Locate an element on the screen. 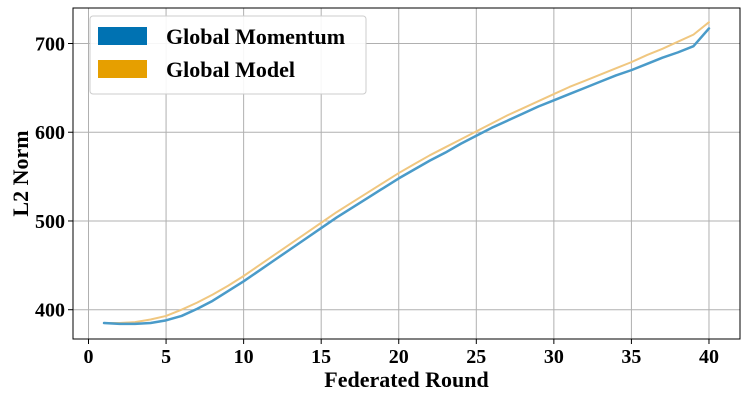 The width and height of the screenshot is (747, 400). y-tick-label: 600 is located at coordinates (50, 133).